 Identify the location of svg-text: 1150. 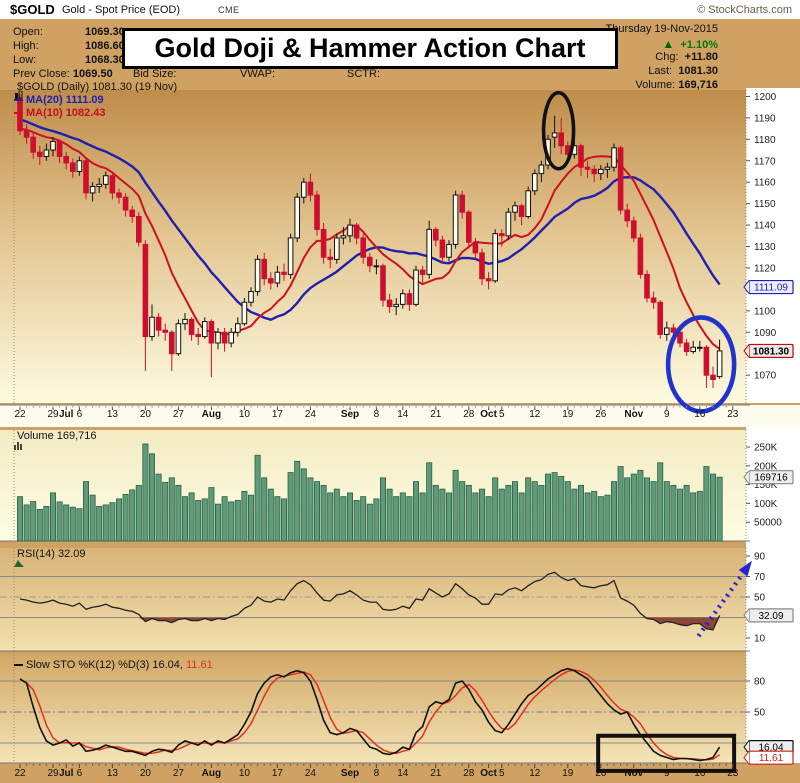
(765, 204).